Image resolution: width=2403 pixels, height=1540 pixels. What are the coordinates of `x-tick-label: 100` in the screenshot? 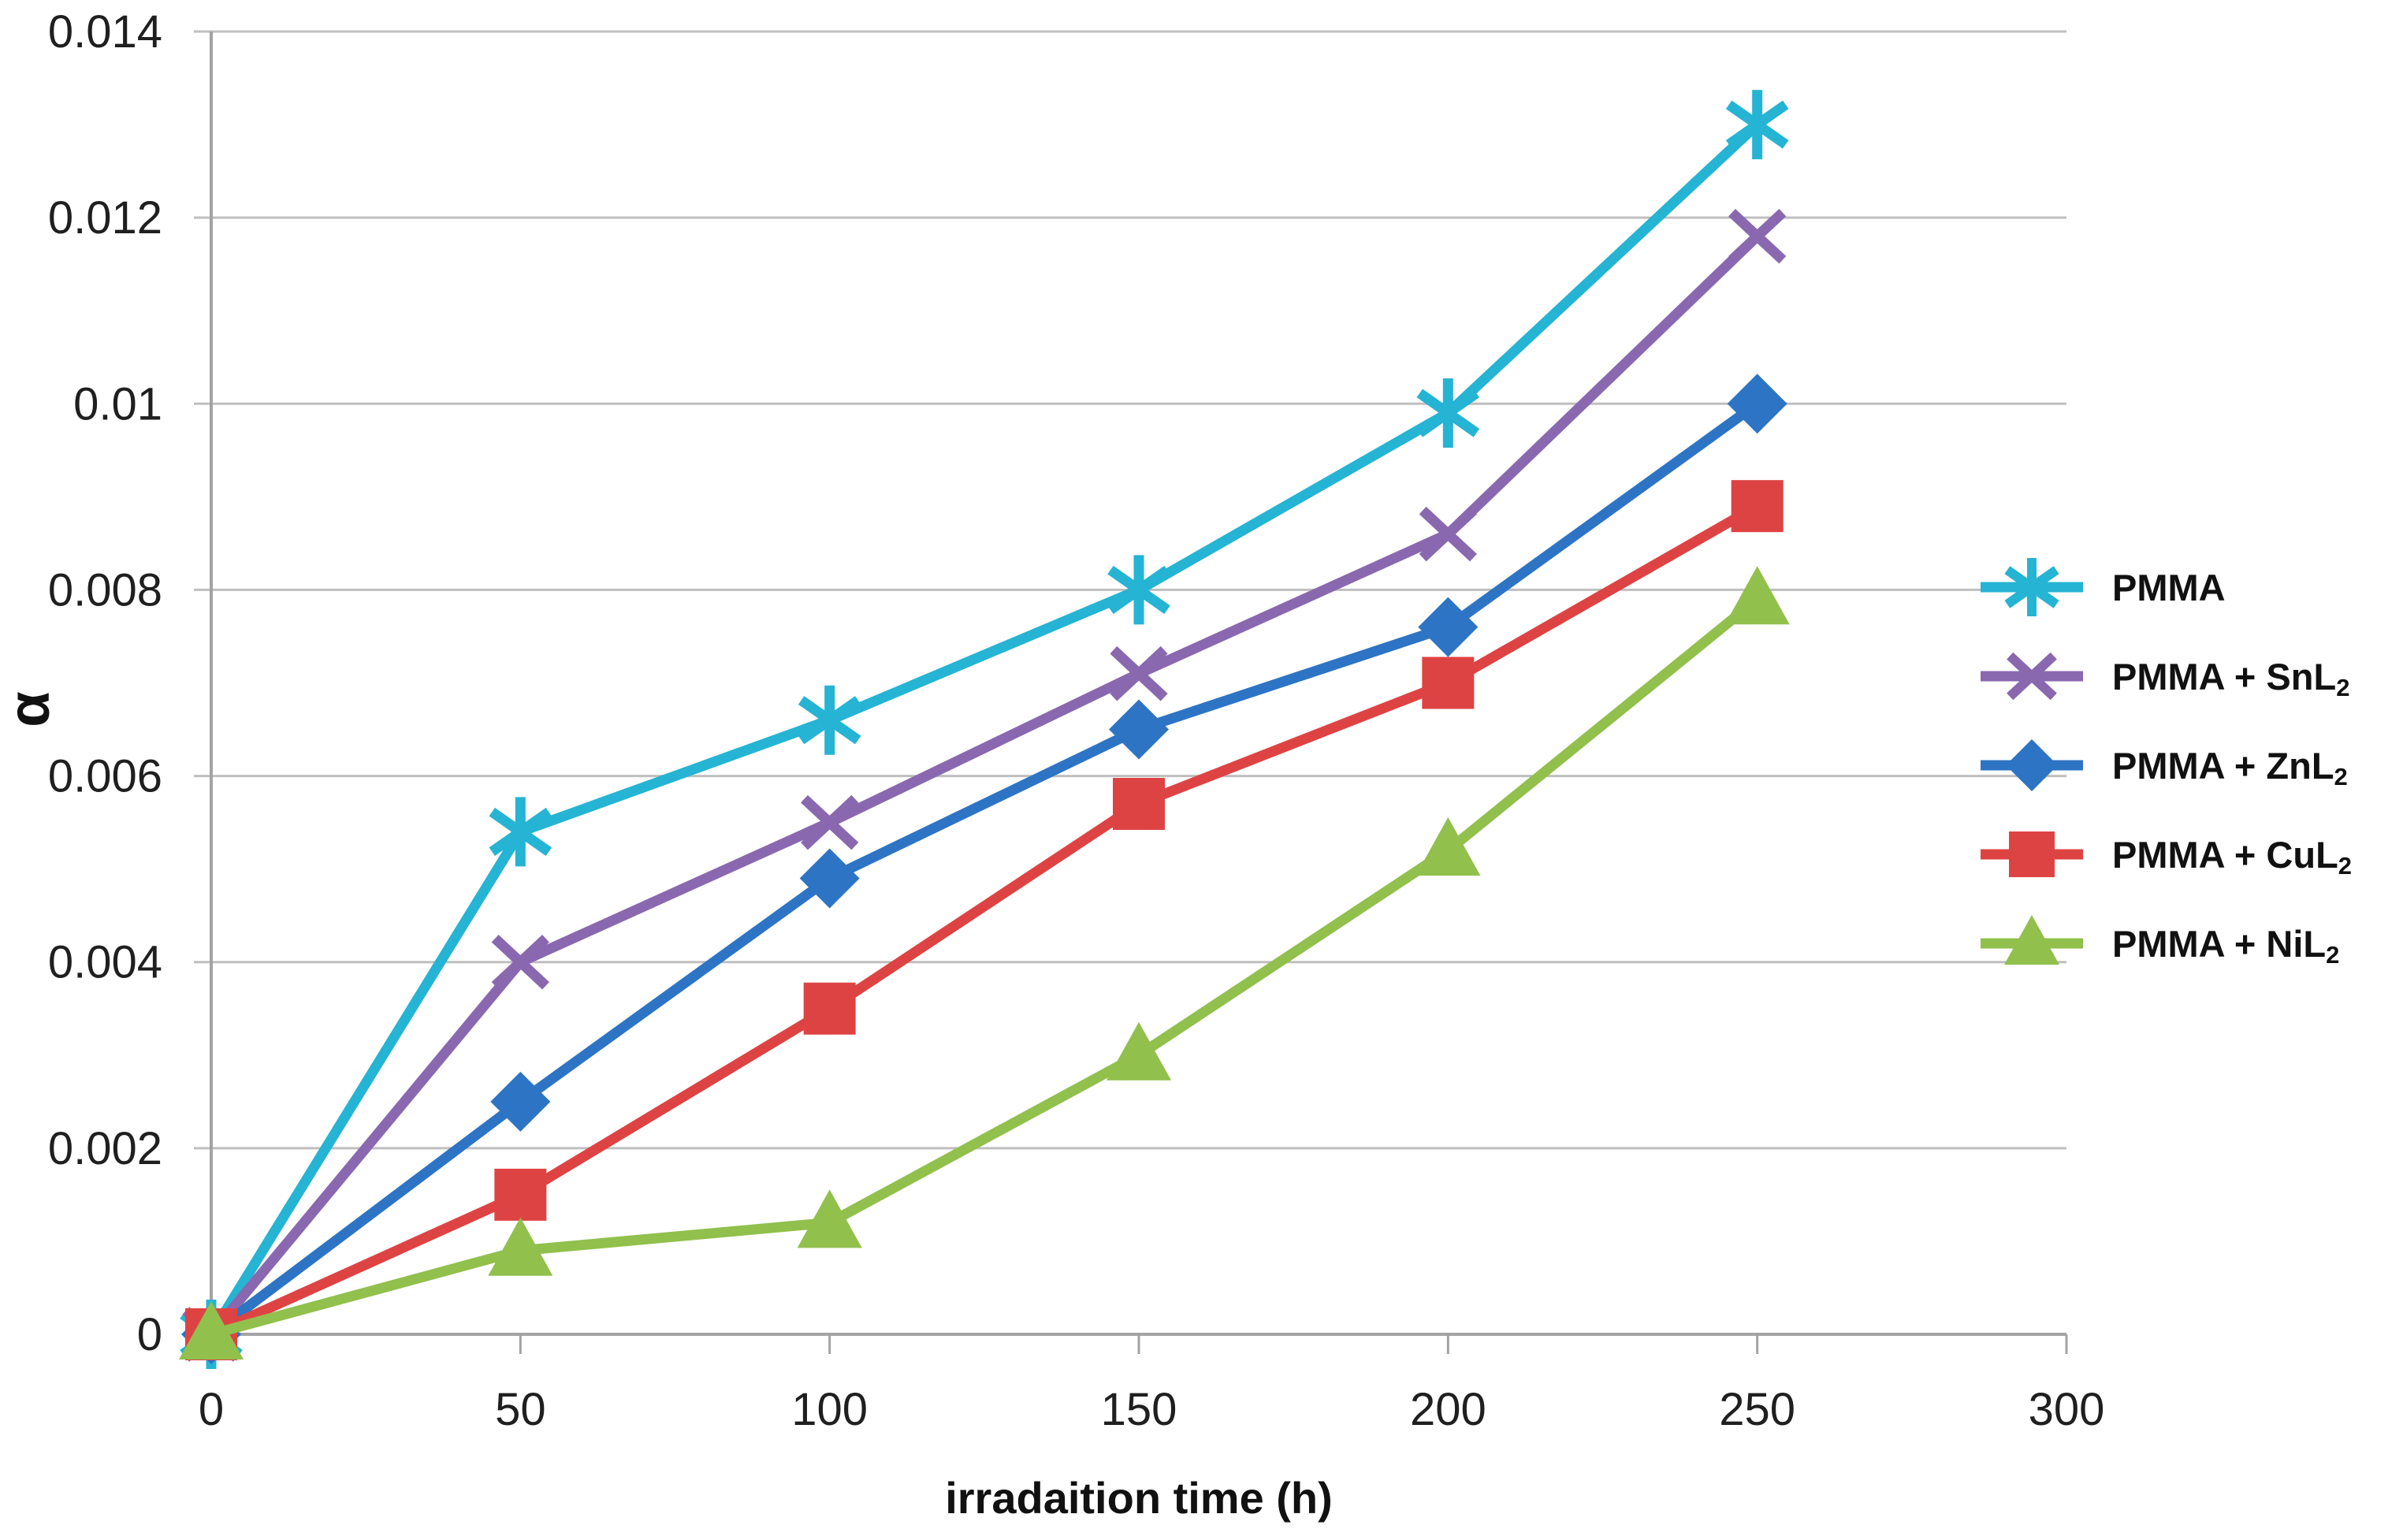 It's located at (829, 1409).